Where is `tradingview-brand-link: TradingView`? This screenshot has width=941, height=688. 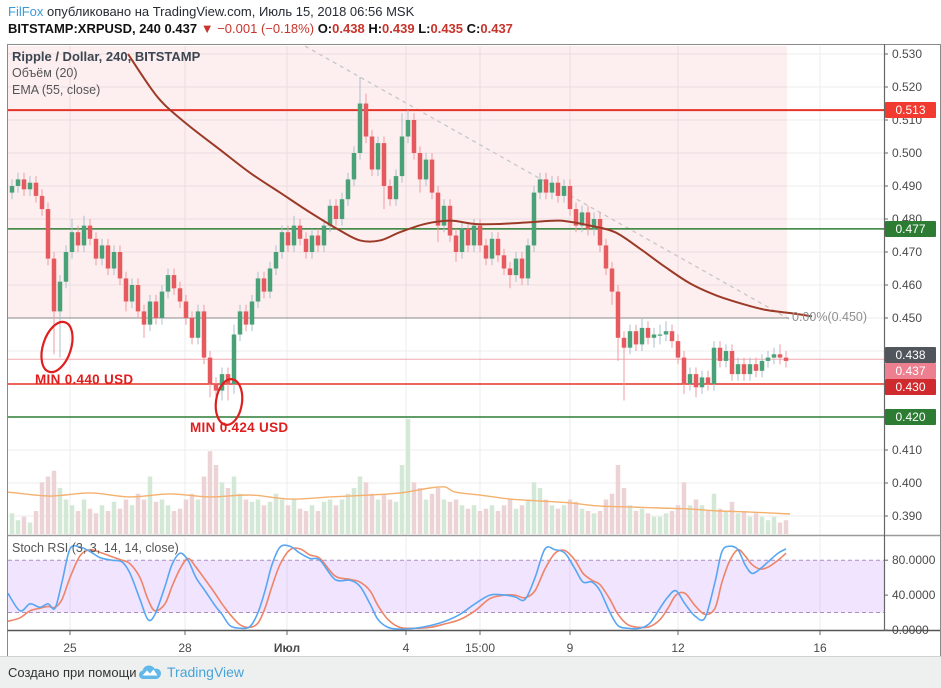 tradingview-brand-link: TradingView is located at coordinates (206, 672).